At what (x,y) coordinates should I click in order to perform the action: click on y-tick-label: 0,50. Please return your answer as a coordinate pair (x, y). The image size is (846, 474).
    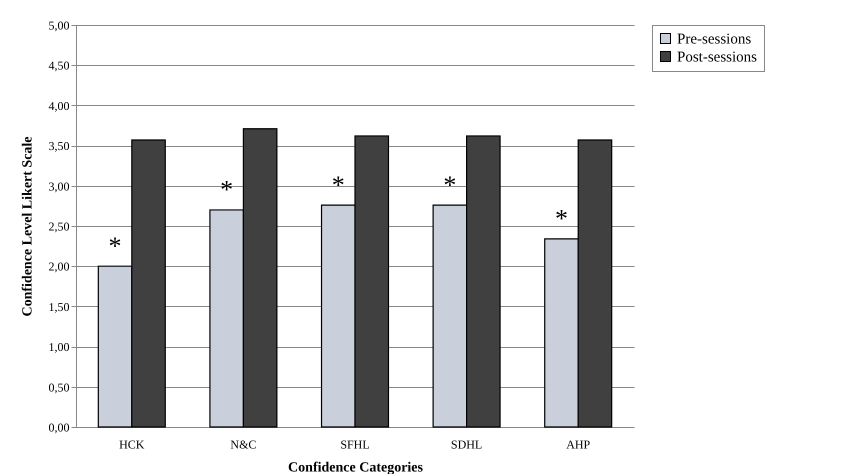
    Looking at the image, I should click on (59, 387).